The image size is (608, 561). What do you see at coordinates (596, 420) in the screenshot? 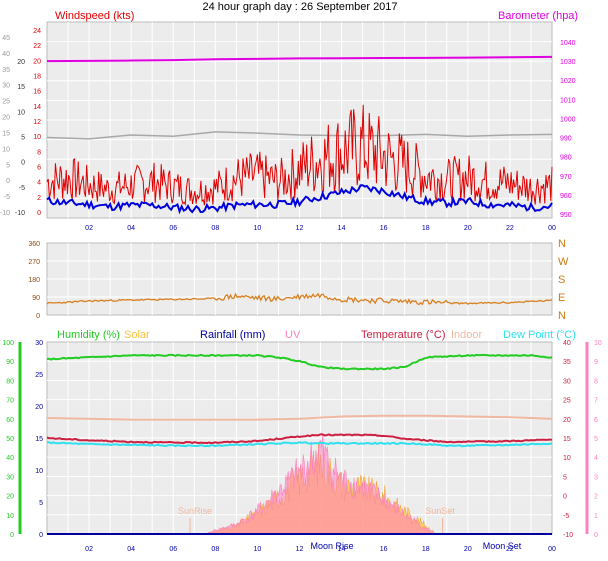
I see `tick-uv: 6` at bounding box center [596, 420].